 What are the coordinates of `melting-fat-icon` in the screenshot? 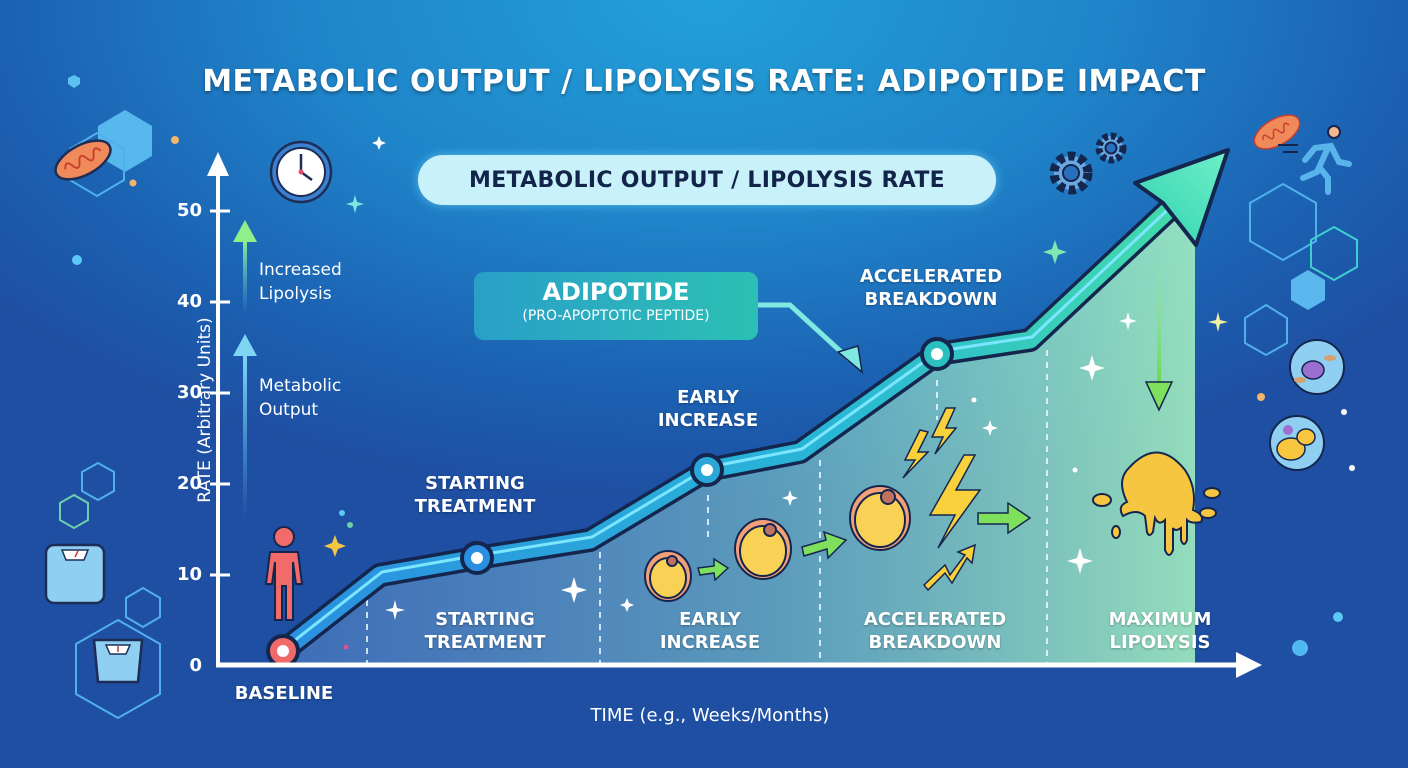 It's located at (1156, 503).